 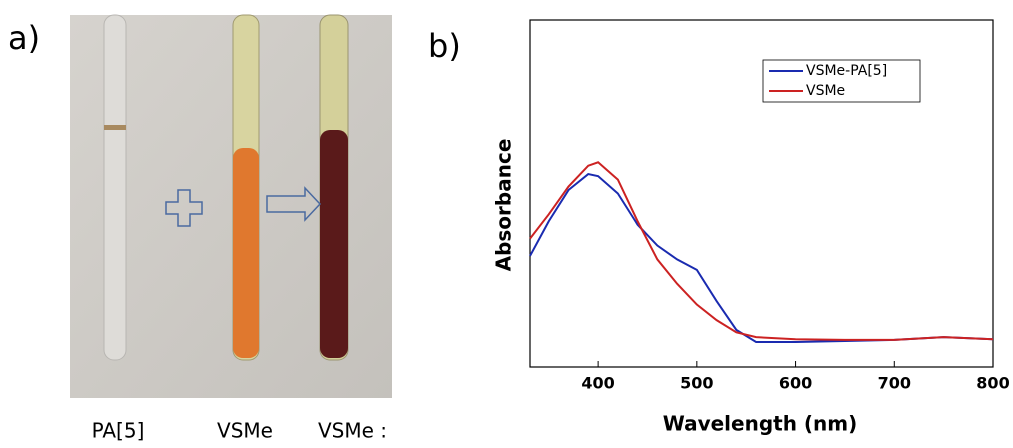 I want to click on y-axis-title: Absorbance, so click(x=504, y=205).